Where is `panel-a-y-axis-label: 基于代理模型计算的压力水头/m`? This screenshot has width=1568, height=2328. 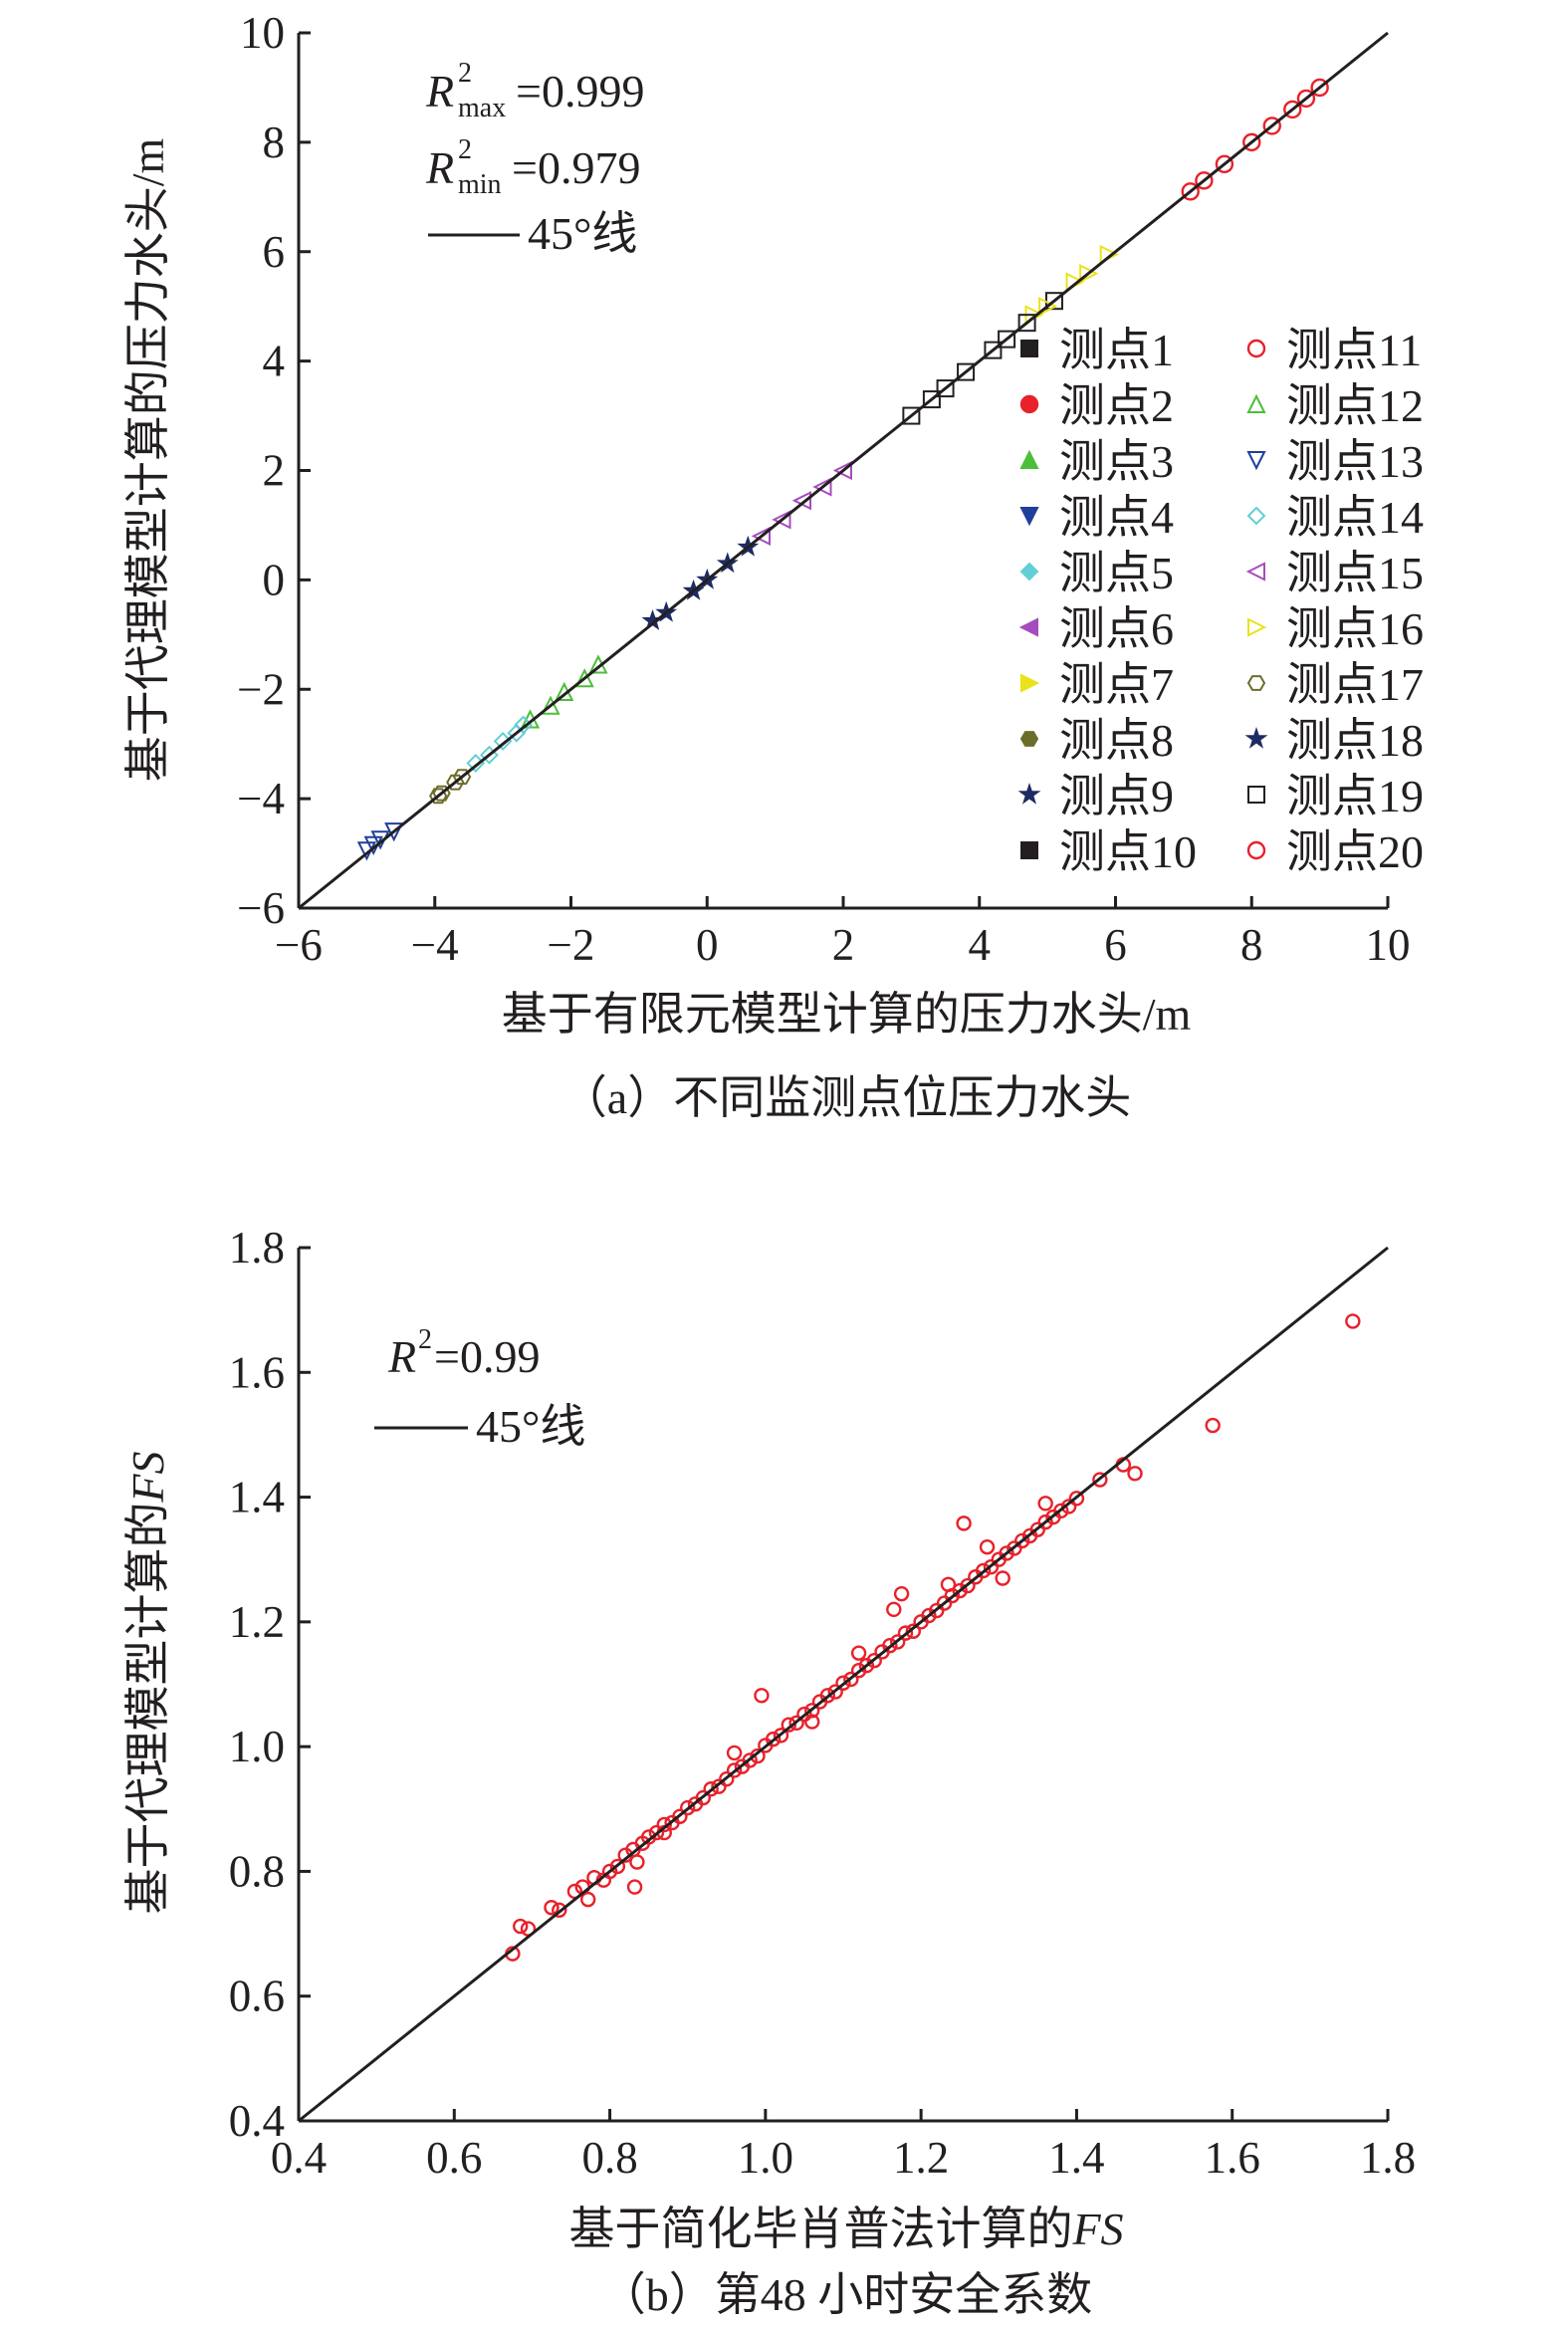 panel-a-y-axis-label: 基于代理模型计算的压力水头/m is located at coordinates (148, 460).